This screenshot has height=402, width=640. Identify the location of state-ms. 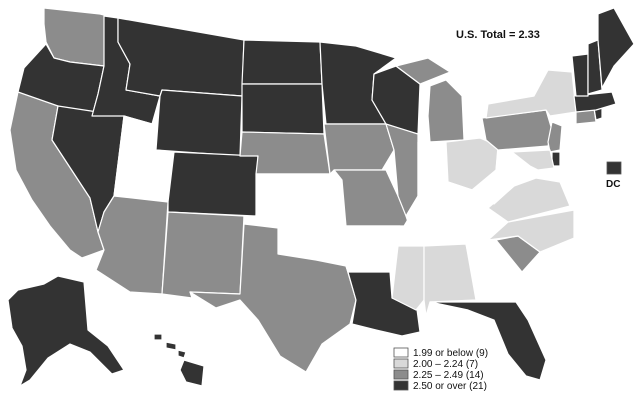
(408, 278).